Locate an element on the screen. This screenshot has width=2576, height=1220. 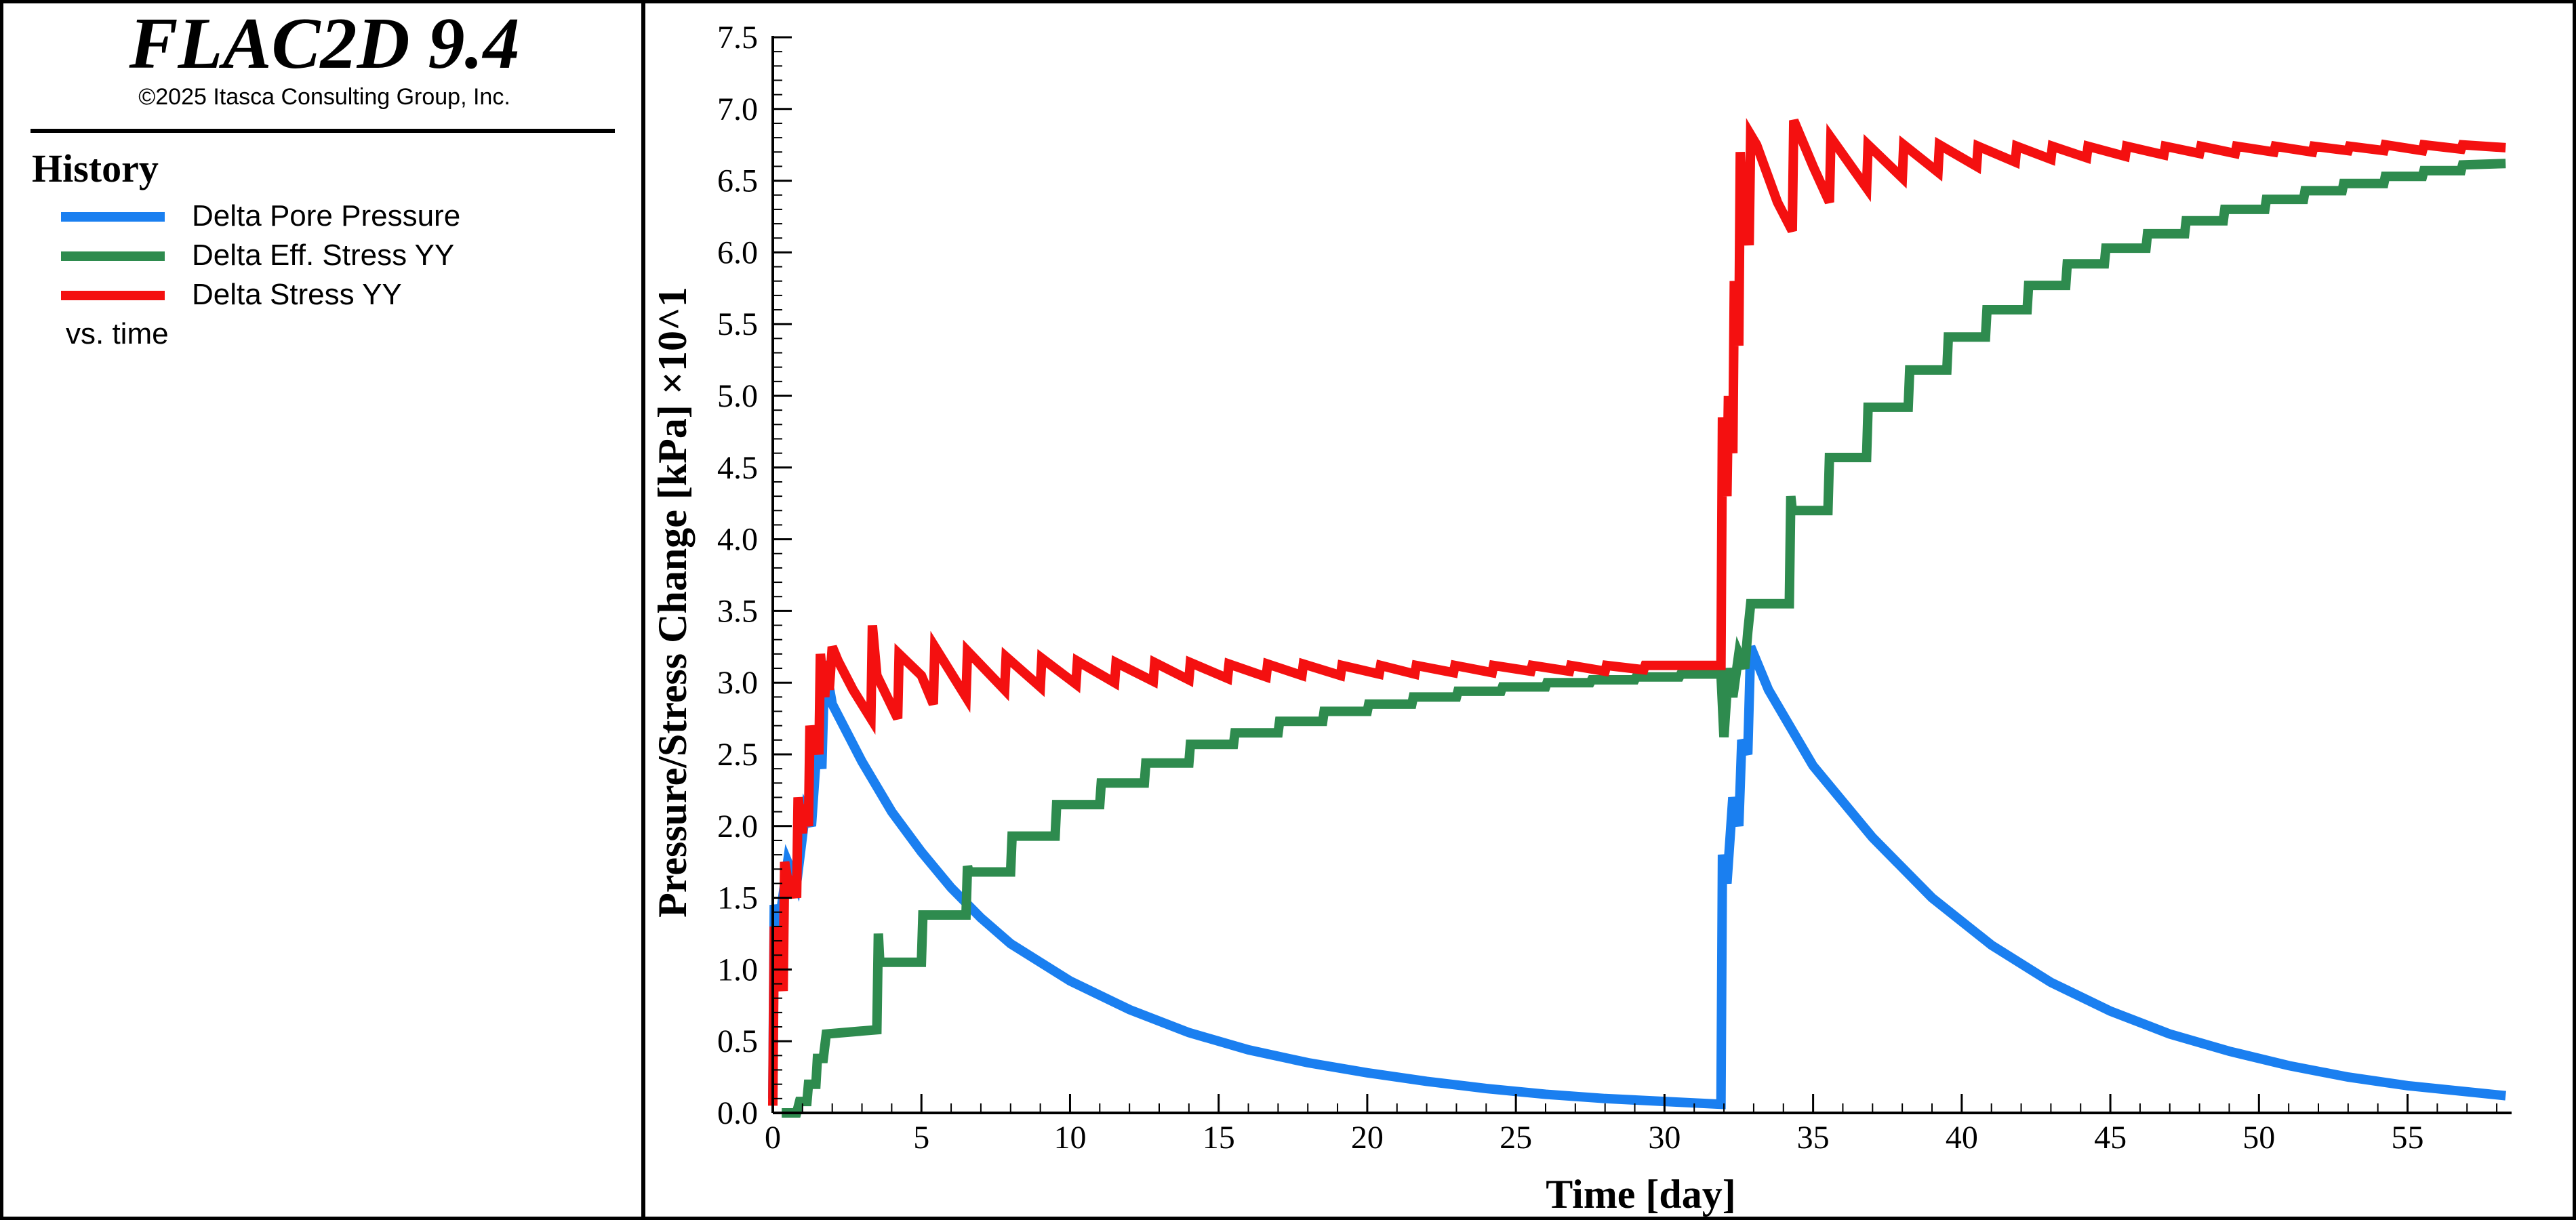
y-tick-label: 4.0 is located at coordinates (737, 540).